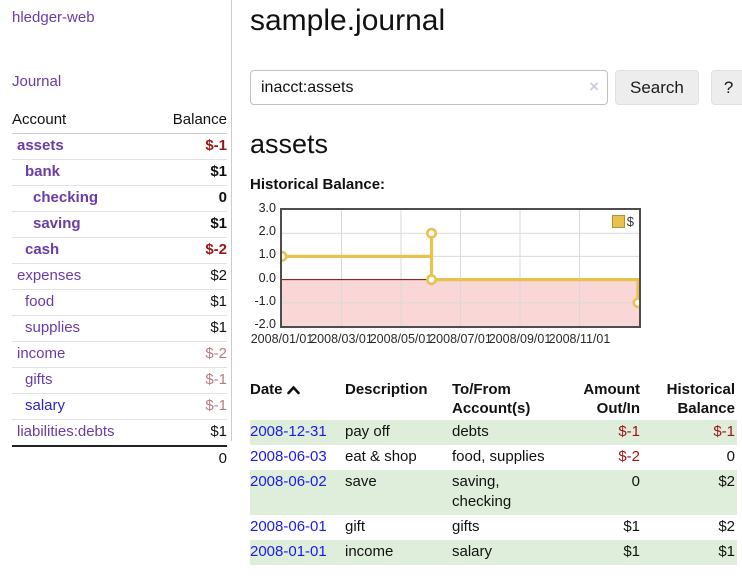 This screenshot has height=582, width=742. Describe the element at coordinates (39, 379) in the screenshot. I see `account-link-gifts: gifts` at that location.